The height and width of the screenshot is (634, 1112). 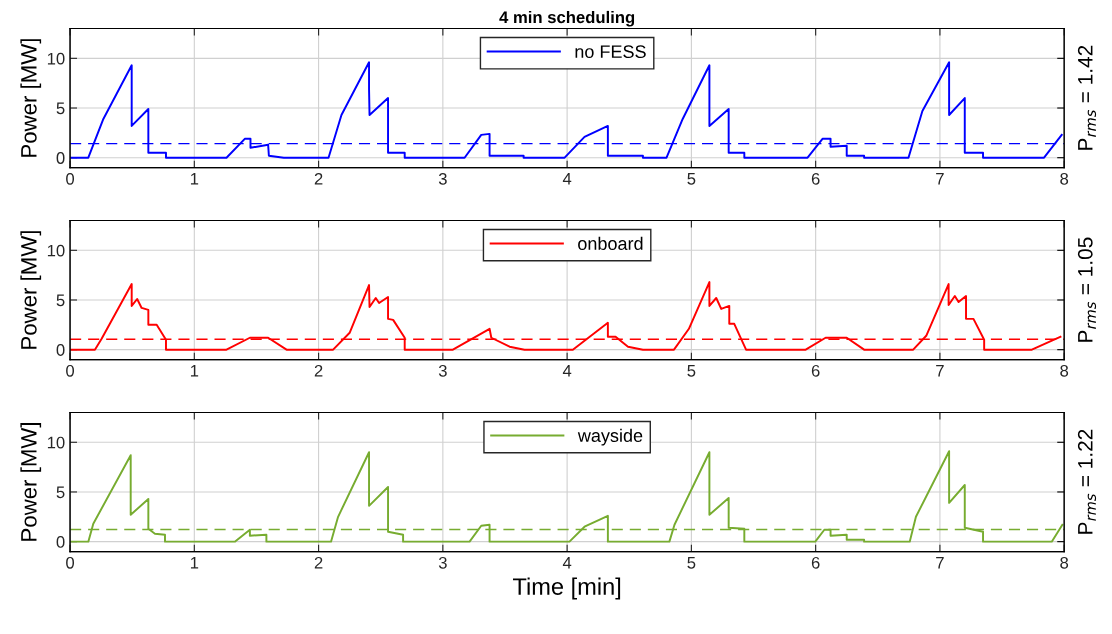 I want to click on x-axis-title: Time [min], so click(x=567, y=588).